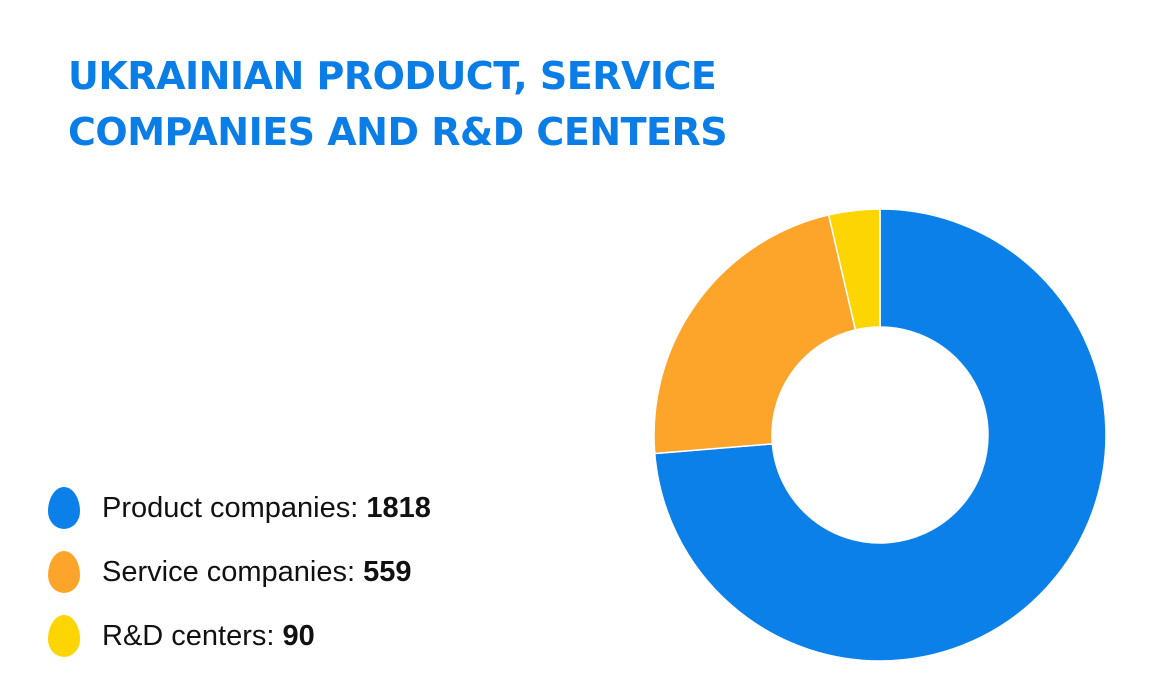  What do you see at coordinates (755, 334) in the screenshot?
I see `donut-slice-service-companies` at bounding box center [755, 334].